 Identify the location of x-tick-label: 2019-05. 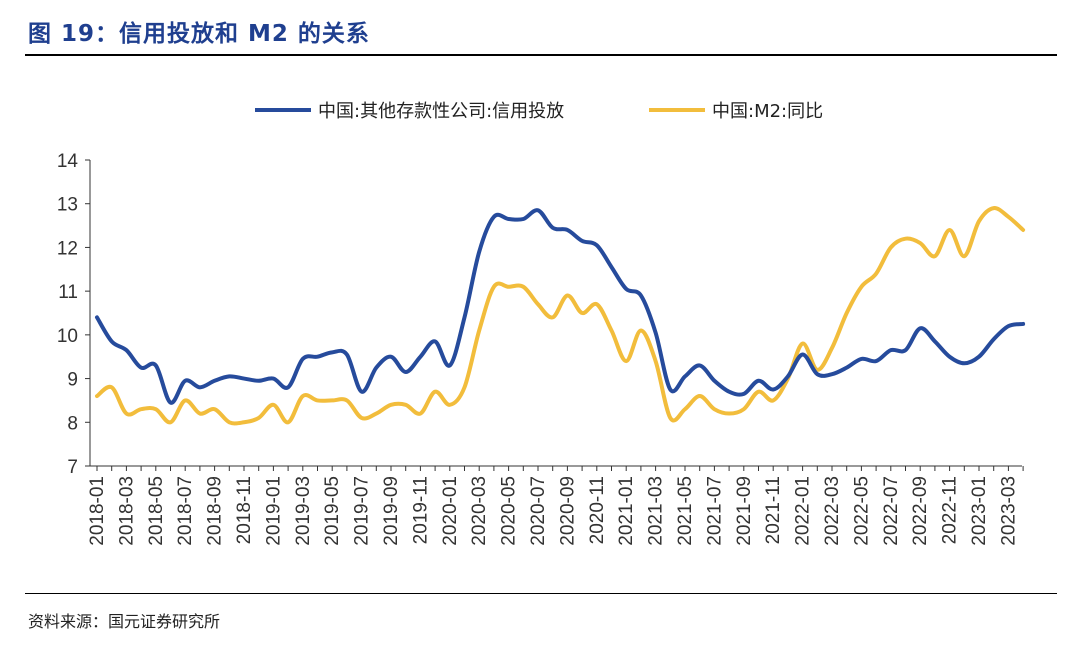
(332, 511).